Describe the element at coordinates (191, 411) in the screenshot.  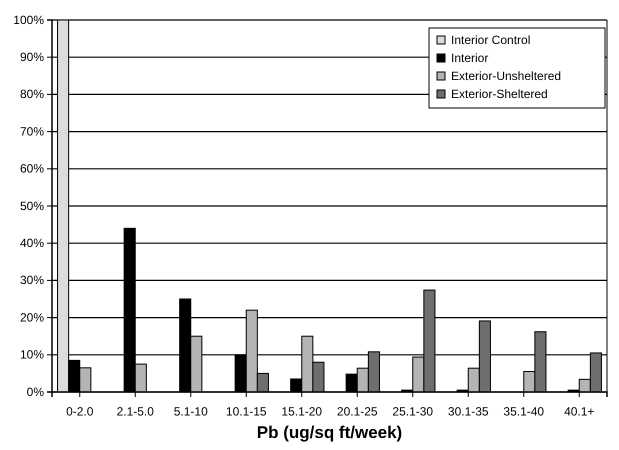
I see `x-tick-label: 5.1-10` at that location.